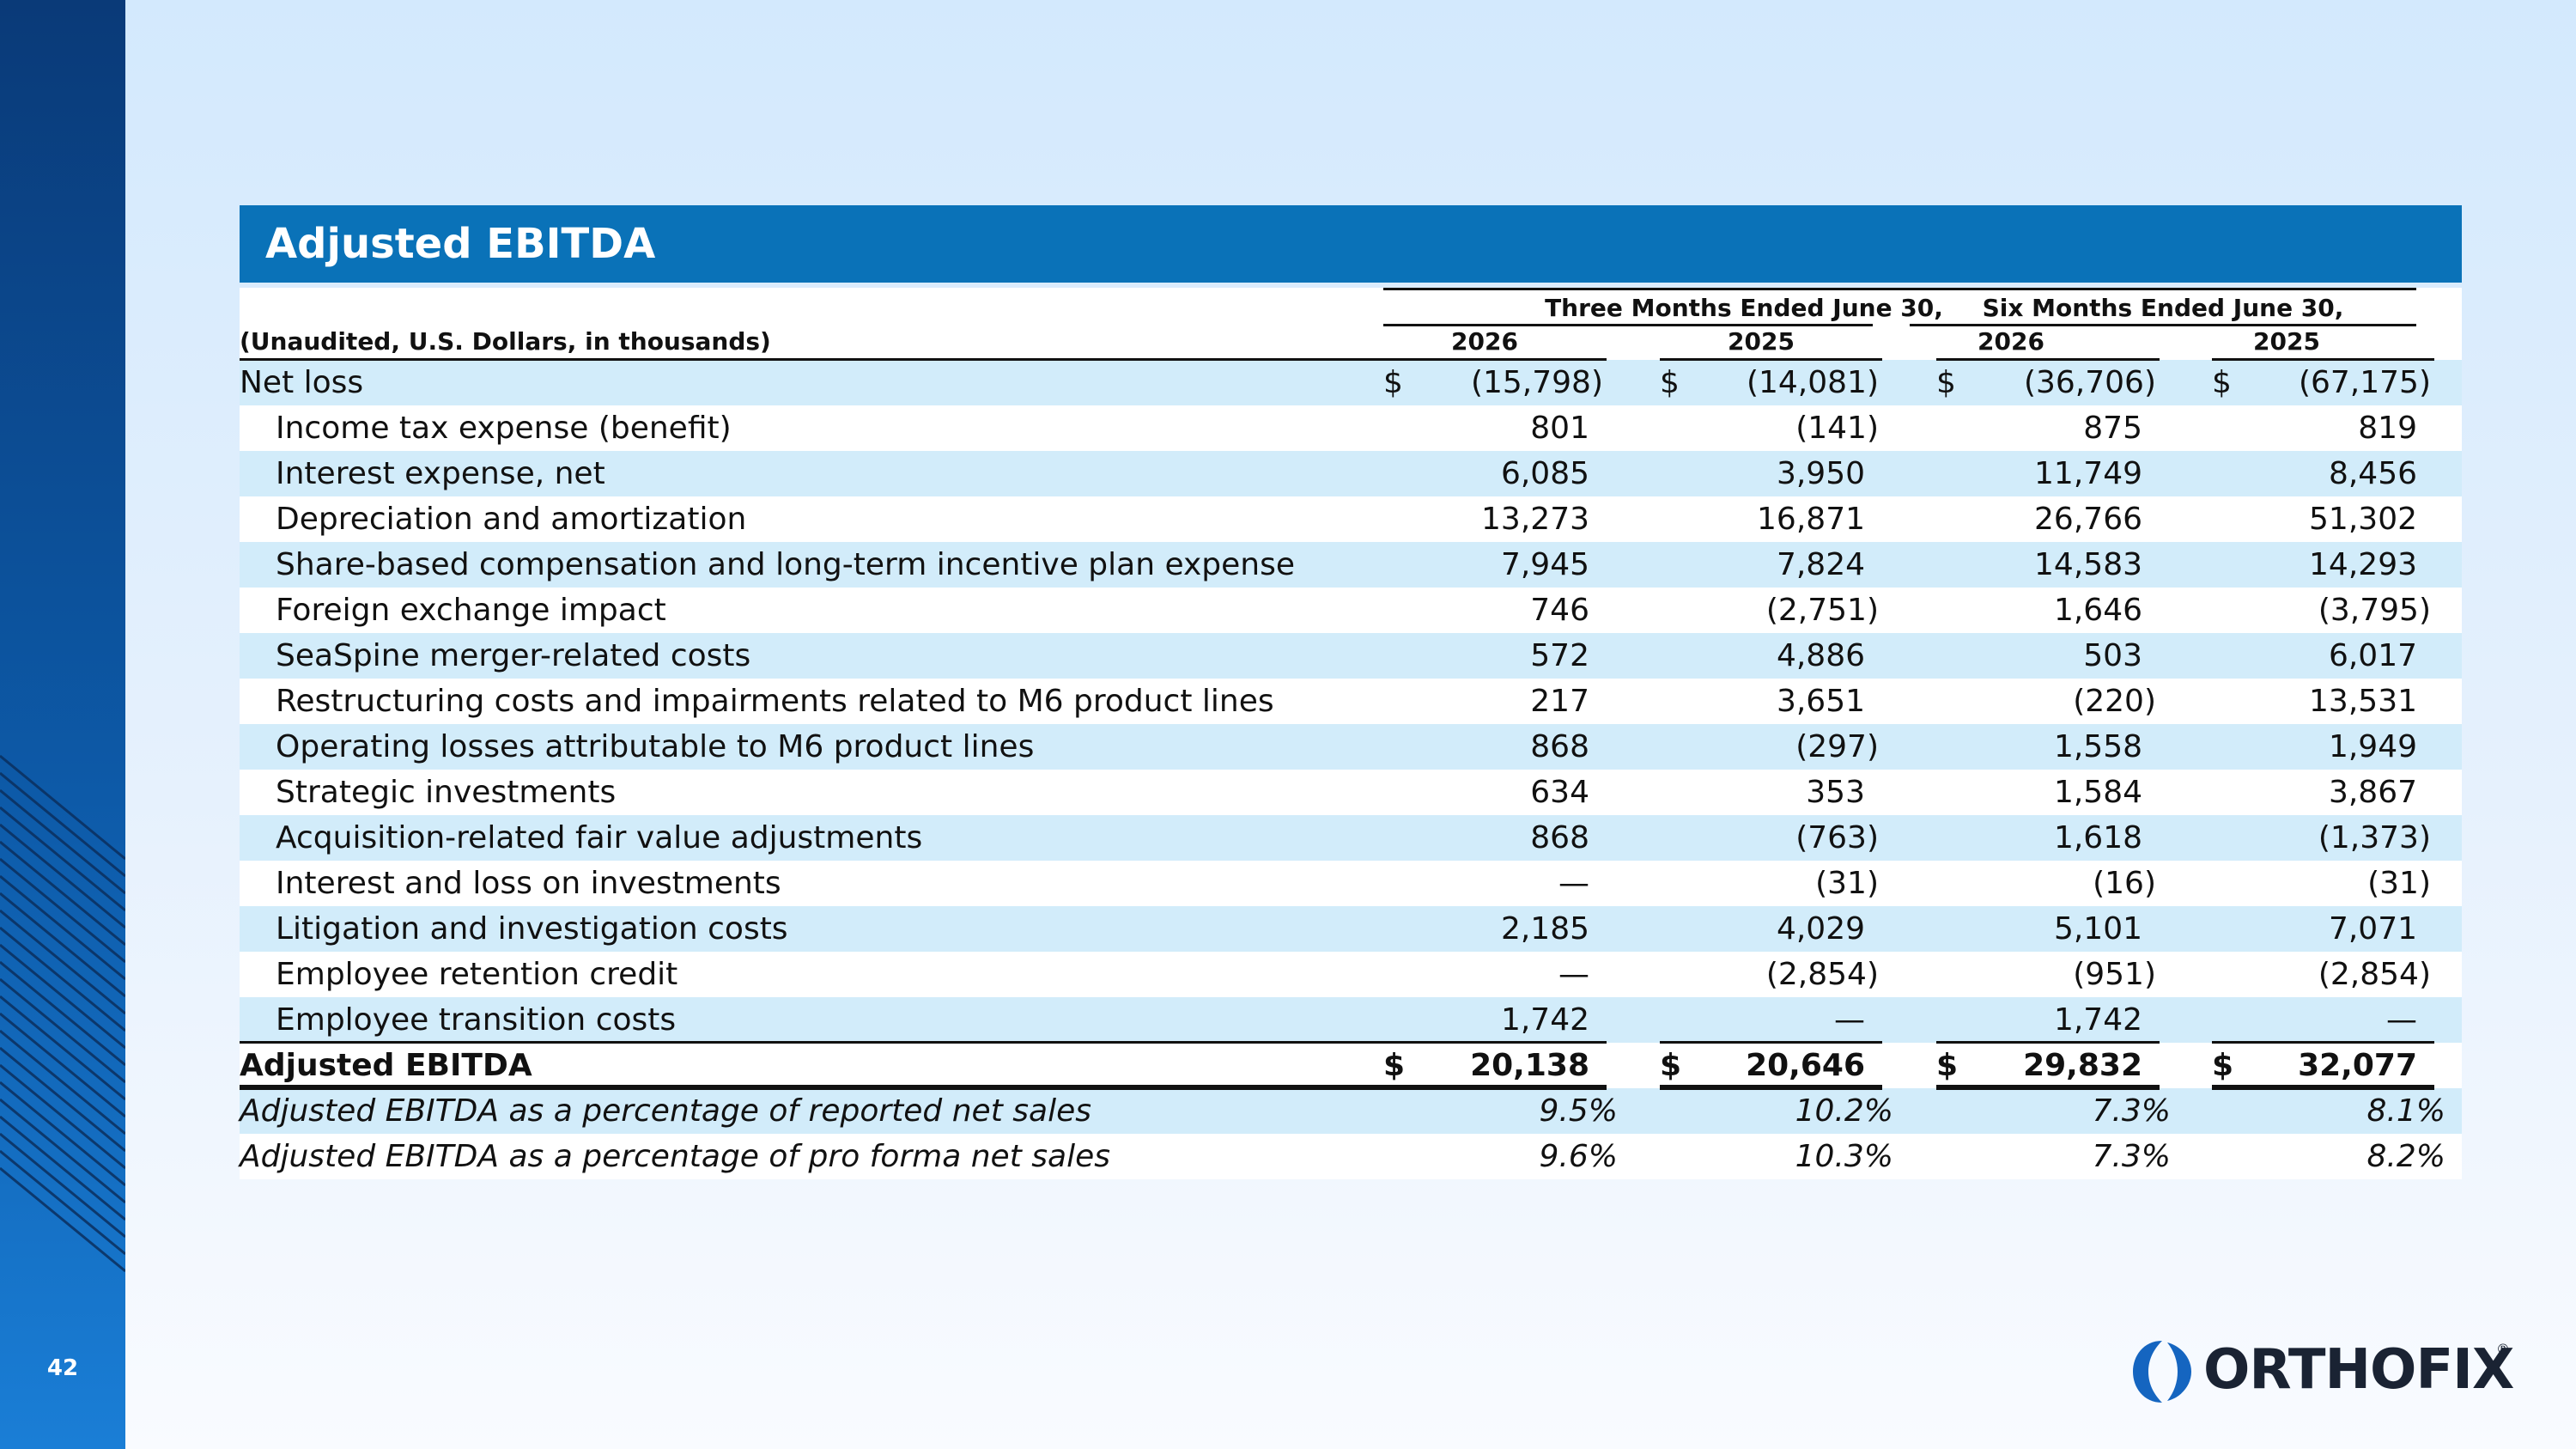  Describe the element at coordinates (2372, 655) in the screenshot. I see `value-cell: 6,017` at that location.